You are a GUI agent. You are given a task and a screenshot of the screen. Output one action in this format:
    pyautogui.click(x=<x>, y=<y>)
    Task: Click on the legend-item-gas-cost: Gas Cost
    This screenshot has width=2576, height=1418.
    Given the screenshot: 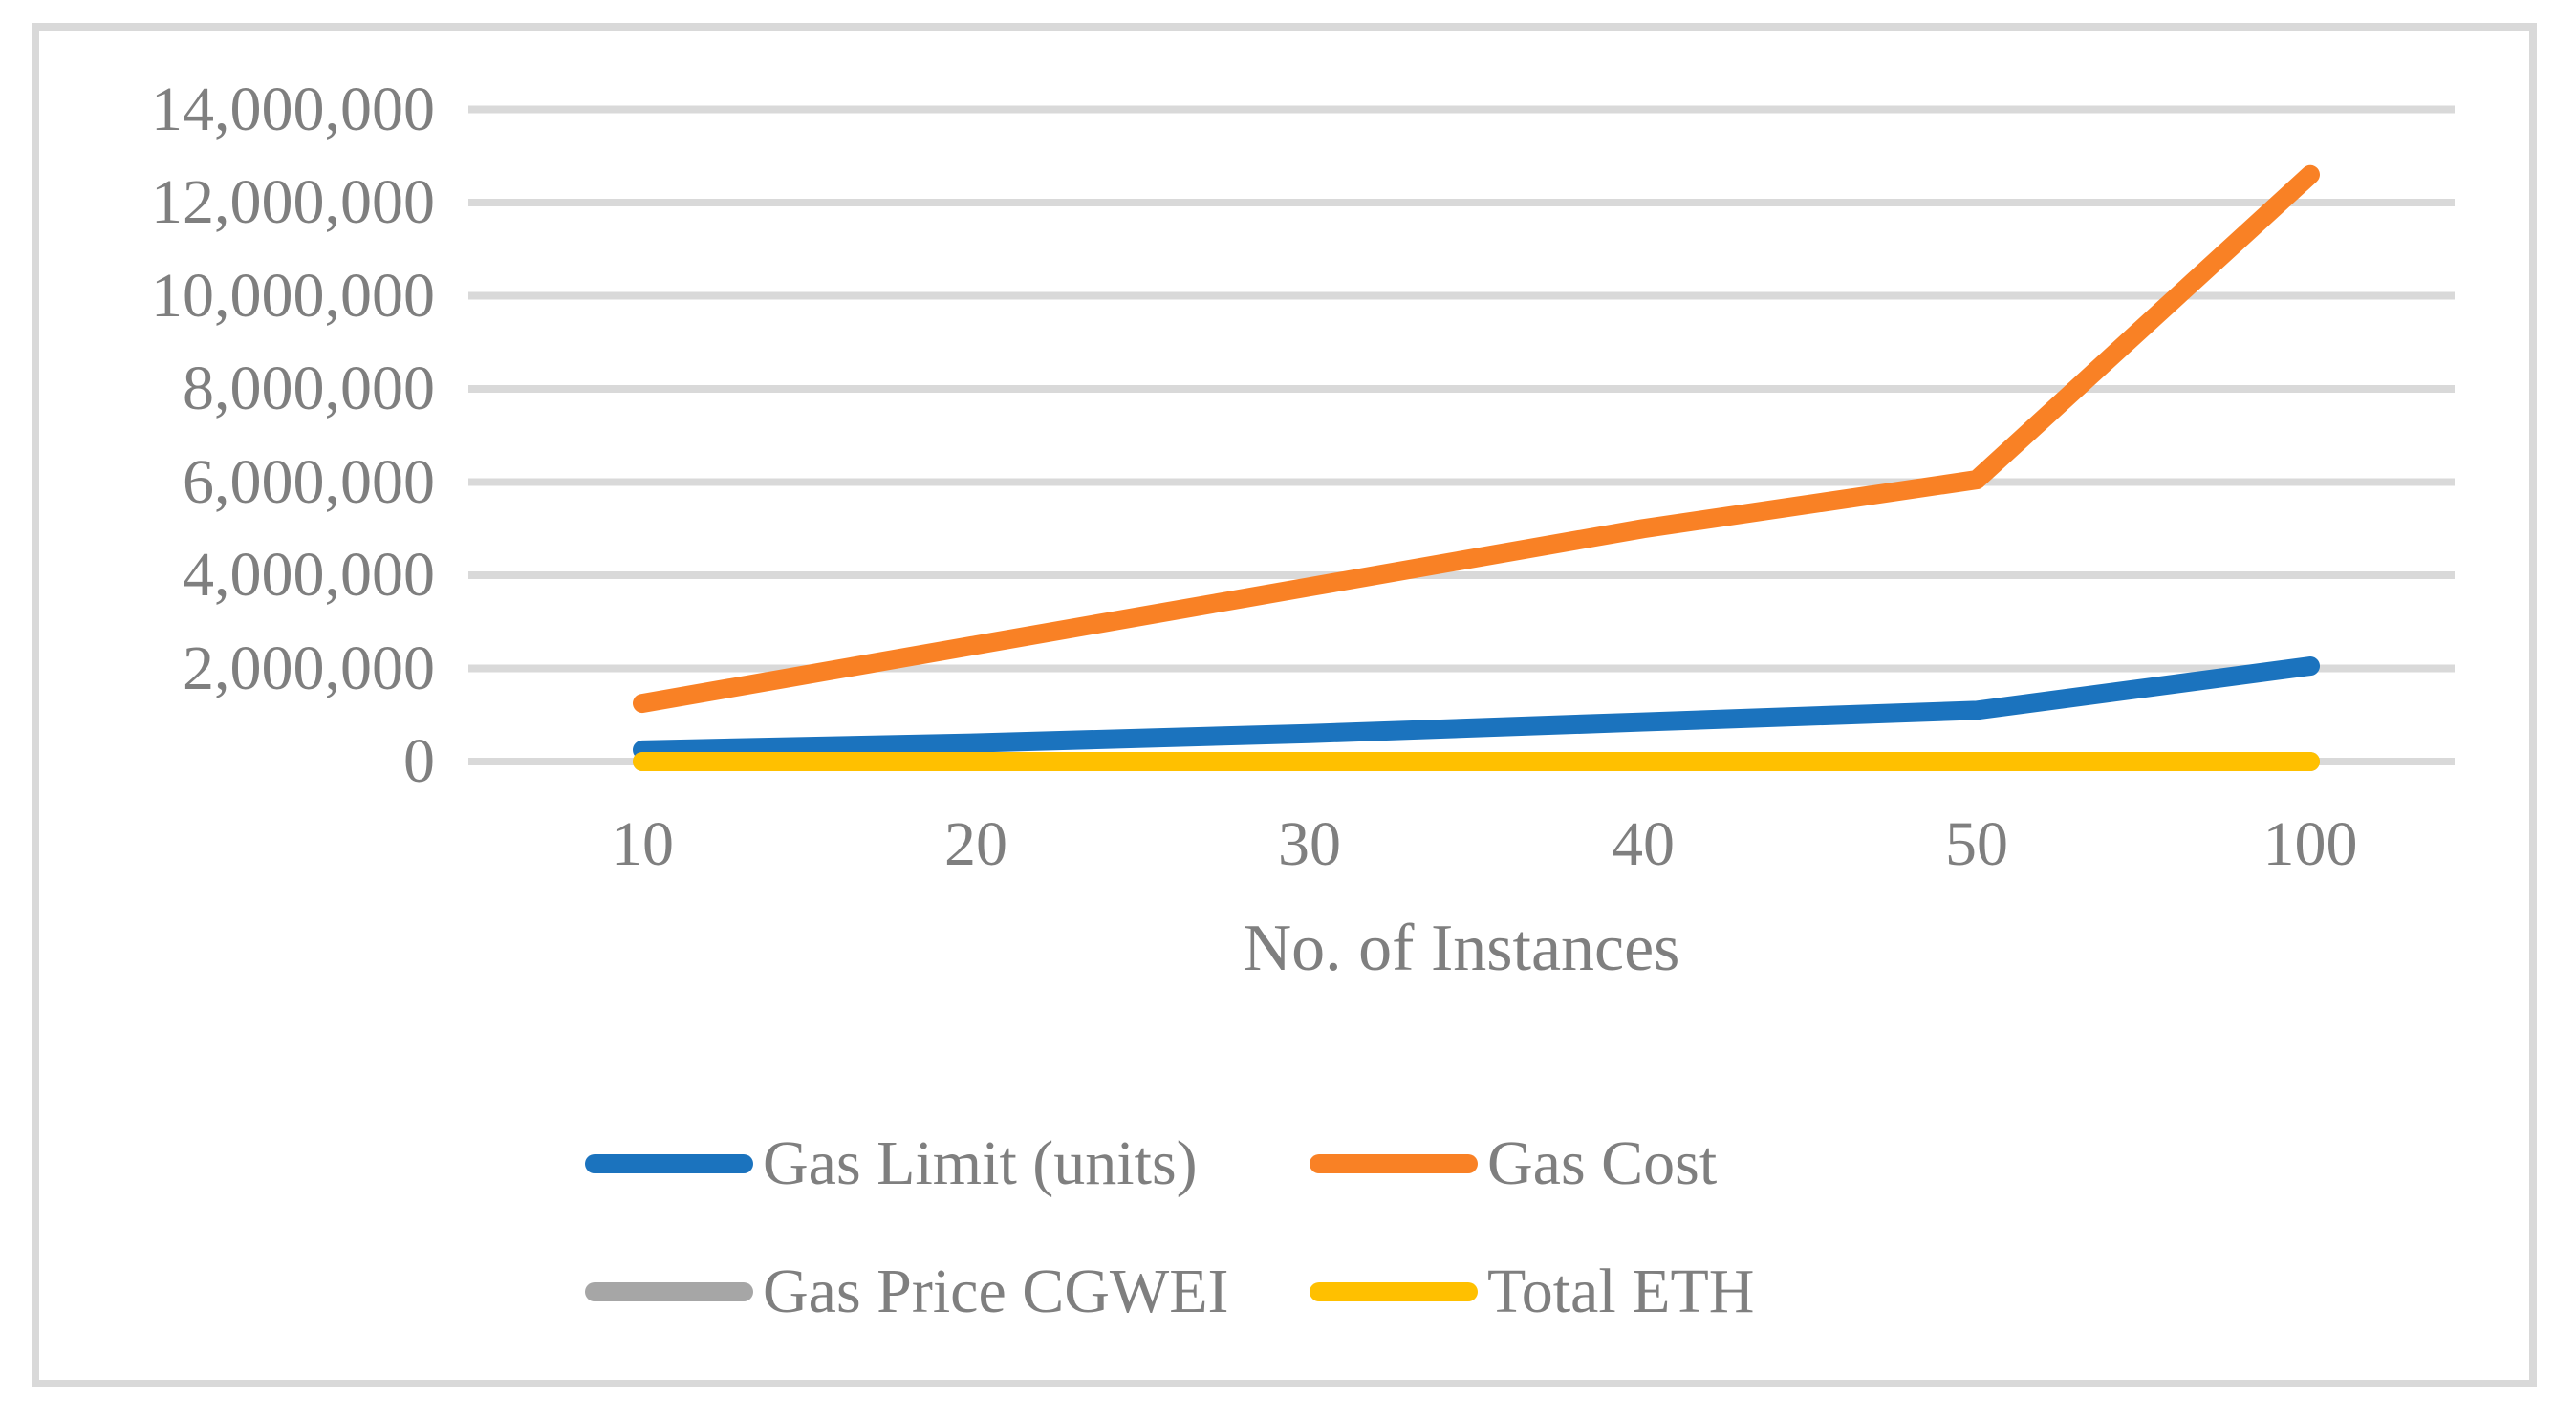 What is the action you would take?
    pyautogui.click(x=1513, y=1164)
    